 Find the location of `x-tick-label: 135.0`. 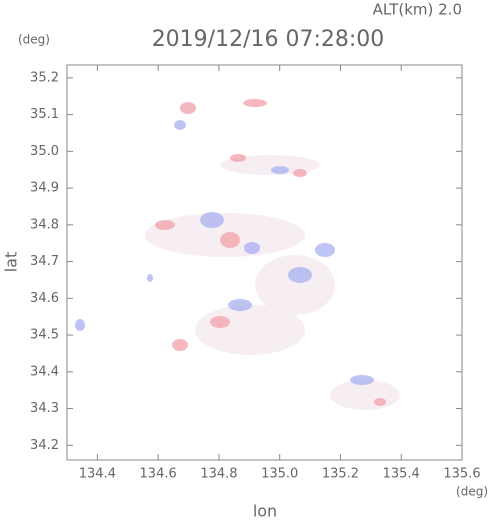

x-tick-label: 135.0 is located at coordinates (279, 474).